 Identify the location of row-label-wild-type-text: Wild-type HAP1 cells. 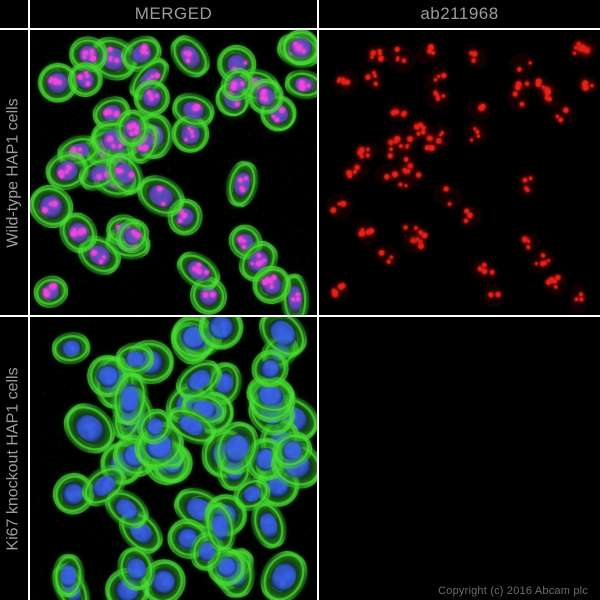
(13, 172).